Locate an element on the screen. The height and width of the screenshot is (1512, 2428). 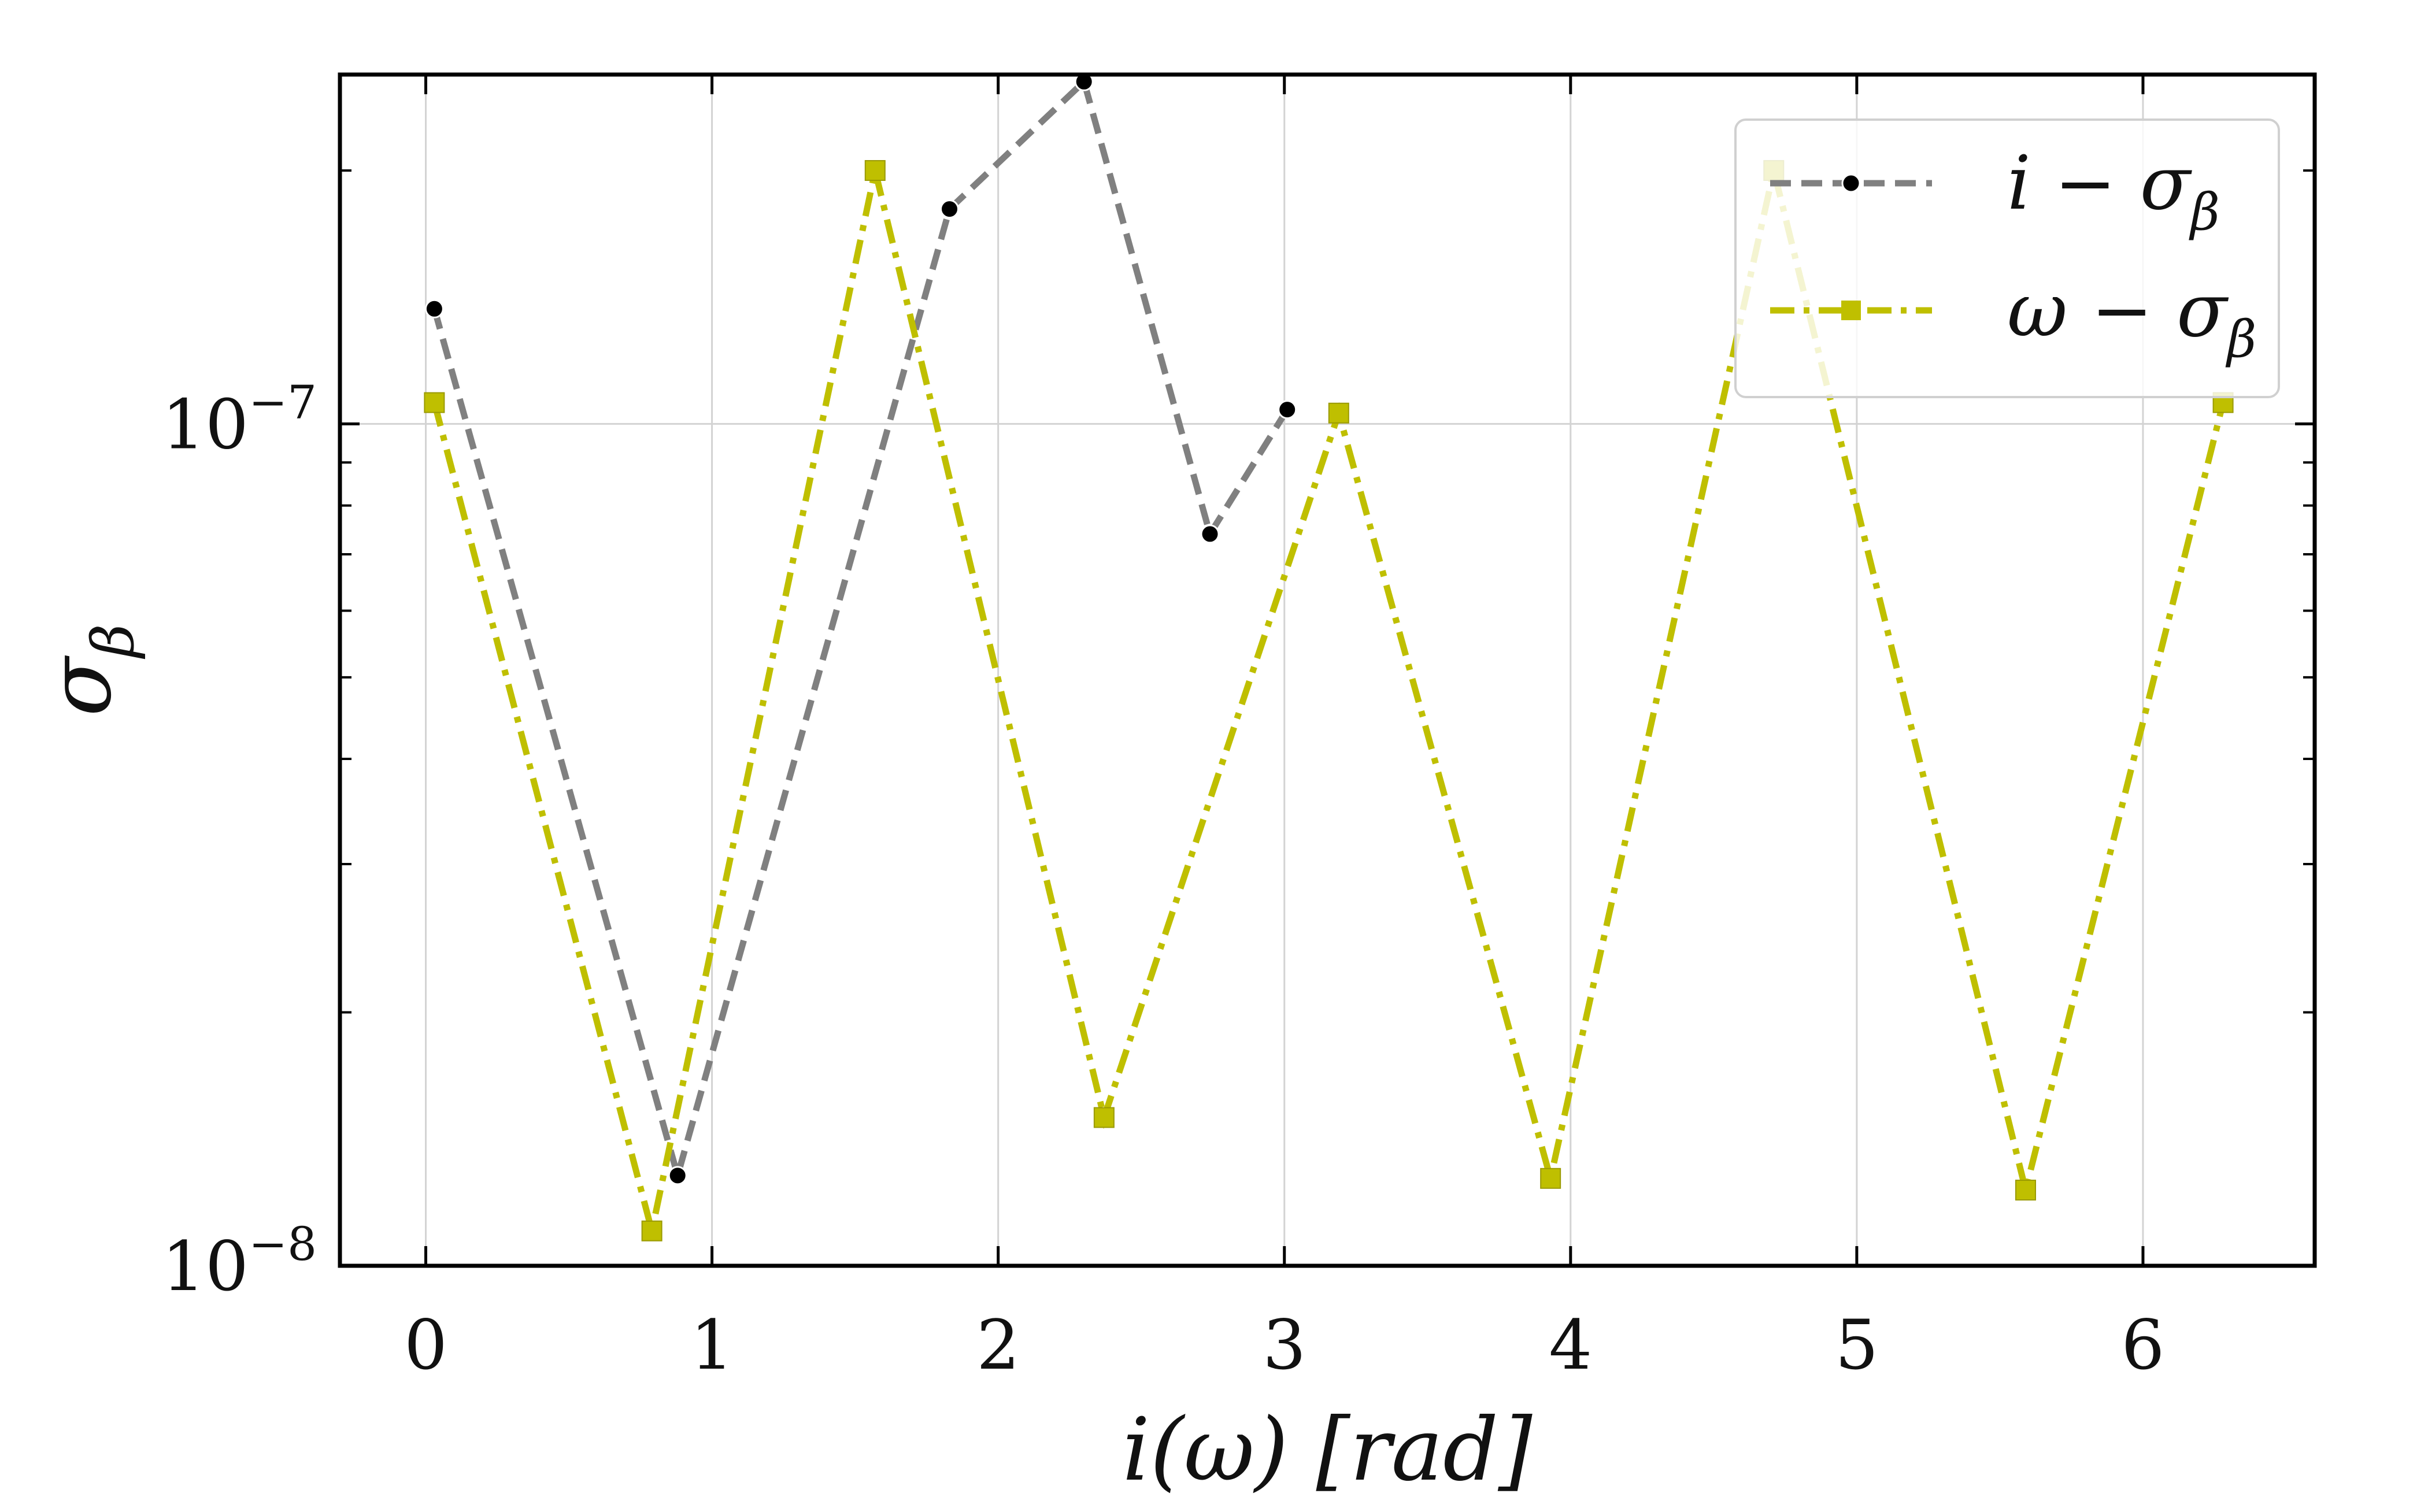
x-tick-label: 4 is located at coordinates (1570, 1345).